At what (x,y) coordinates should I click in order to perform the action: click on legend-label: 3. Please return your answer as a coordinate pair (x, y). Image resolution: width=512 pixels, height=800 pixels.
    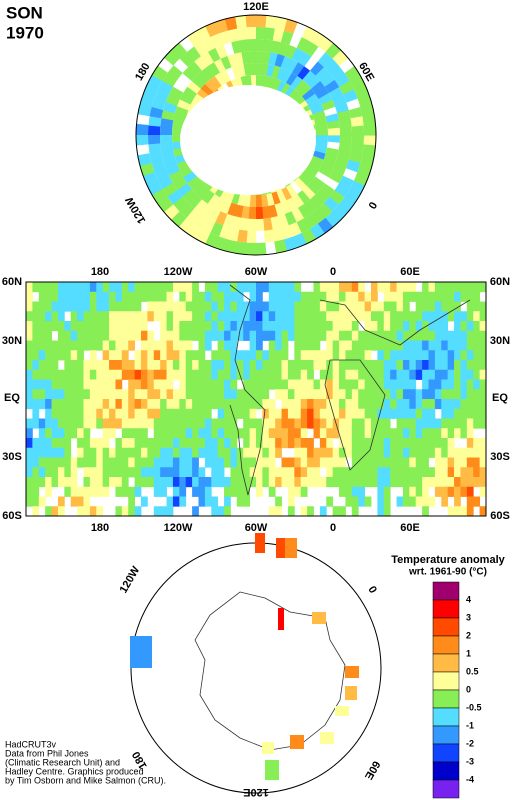
    Looking at the image, I should click on (468, 617).